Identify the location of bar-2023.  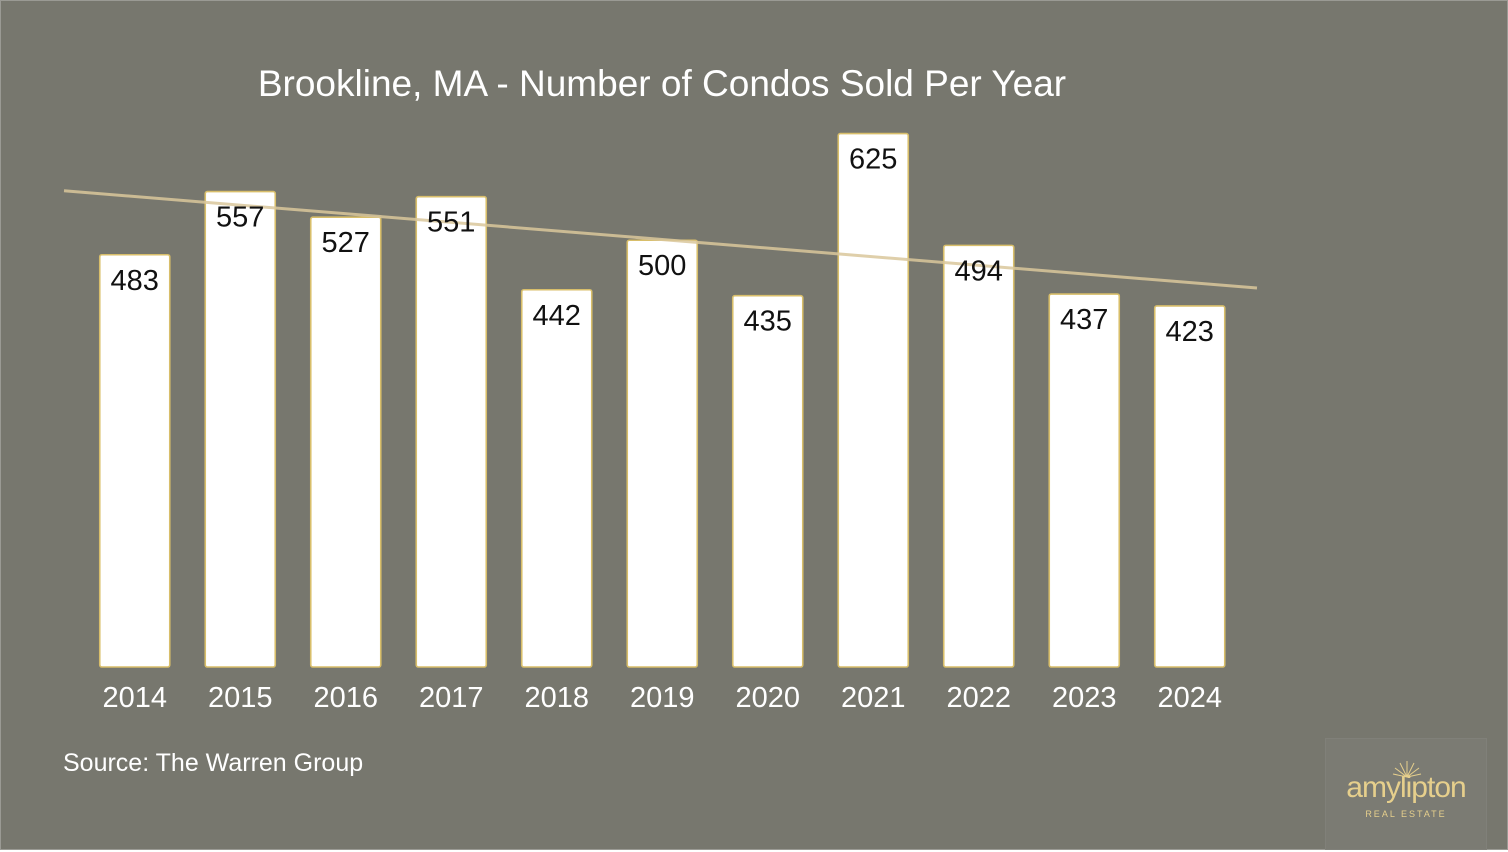
(1084, 480).